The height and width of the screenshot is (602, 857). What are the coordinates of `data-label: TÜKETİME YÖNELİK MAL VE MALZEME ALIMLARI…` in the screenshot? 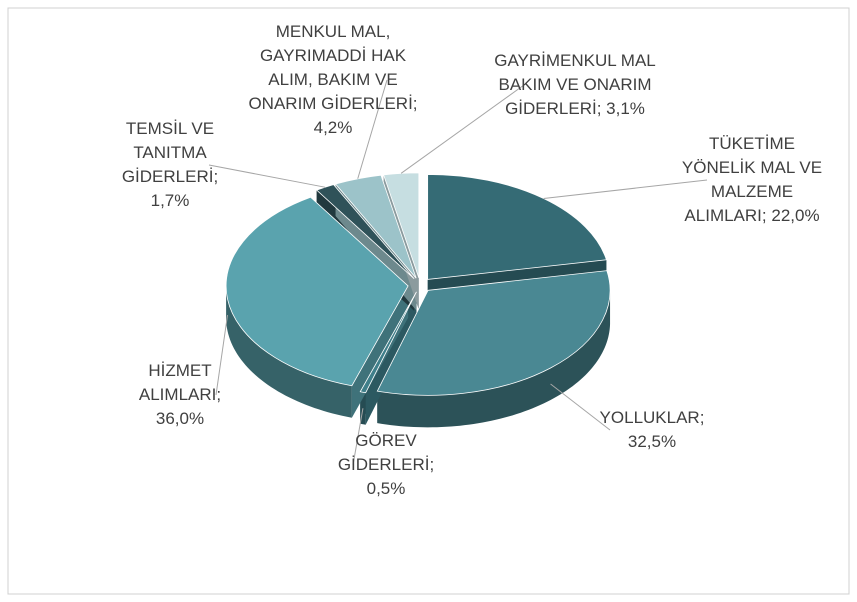 It's located at (752, 180).